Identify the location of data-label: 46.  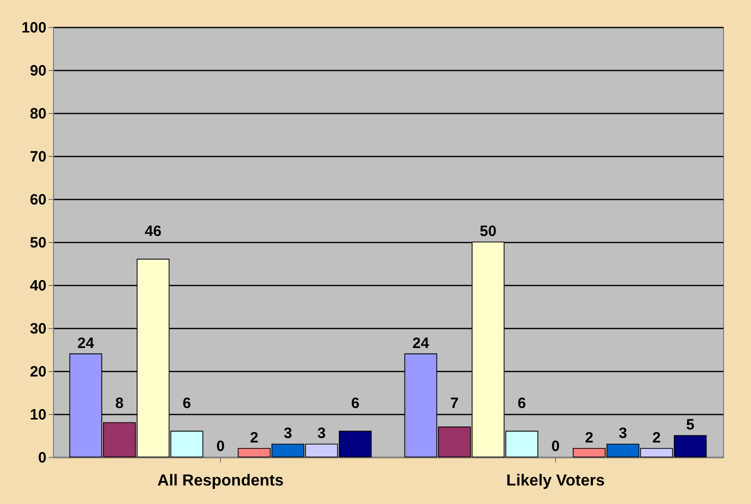
(153, 231).